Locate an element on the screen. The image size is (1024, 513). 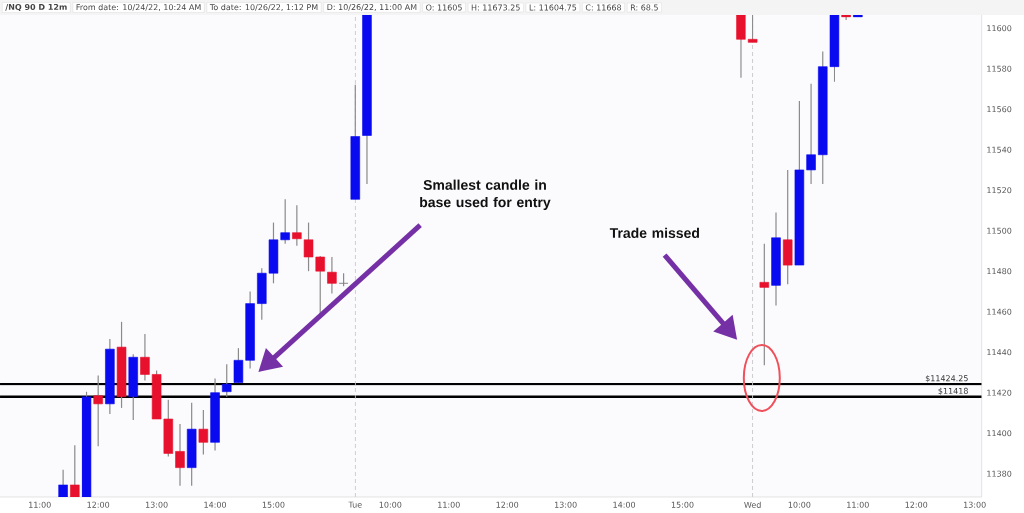
text: From date: 10/24/22, 10:24 AM is located at coordinates (138, 7).